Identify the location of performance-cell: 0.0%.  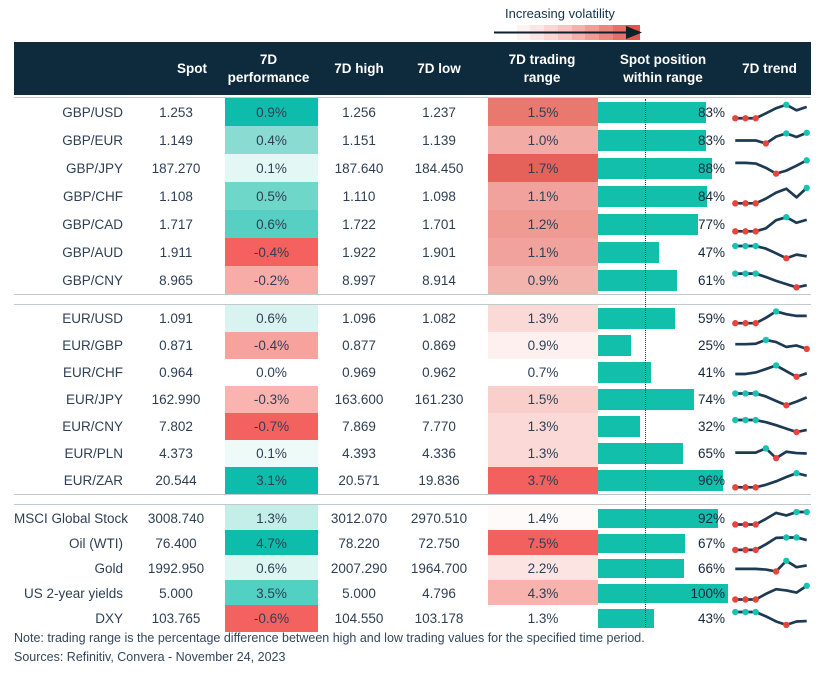
(271, 372).